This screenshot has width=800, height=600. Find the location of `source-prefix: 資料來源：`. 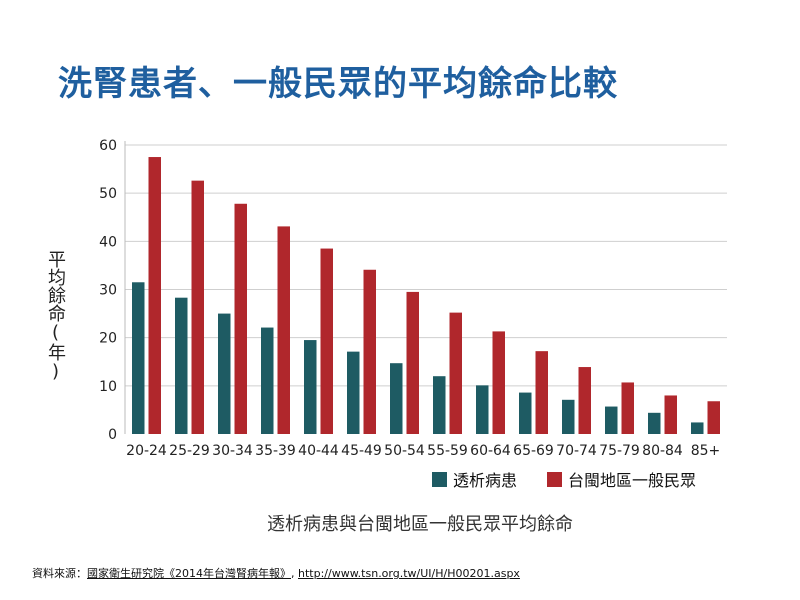

source-prefix: 資料來源： is located at coordinates (59, 573).